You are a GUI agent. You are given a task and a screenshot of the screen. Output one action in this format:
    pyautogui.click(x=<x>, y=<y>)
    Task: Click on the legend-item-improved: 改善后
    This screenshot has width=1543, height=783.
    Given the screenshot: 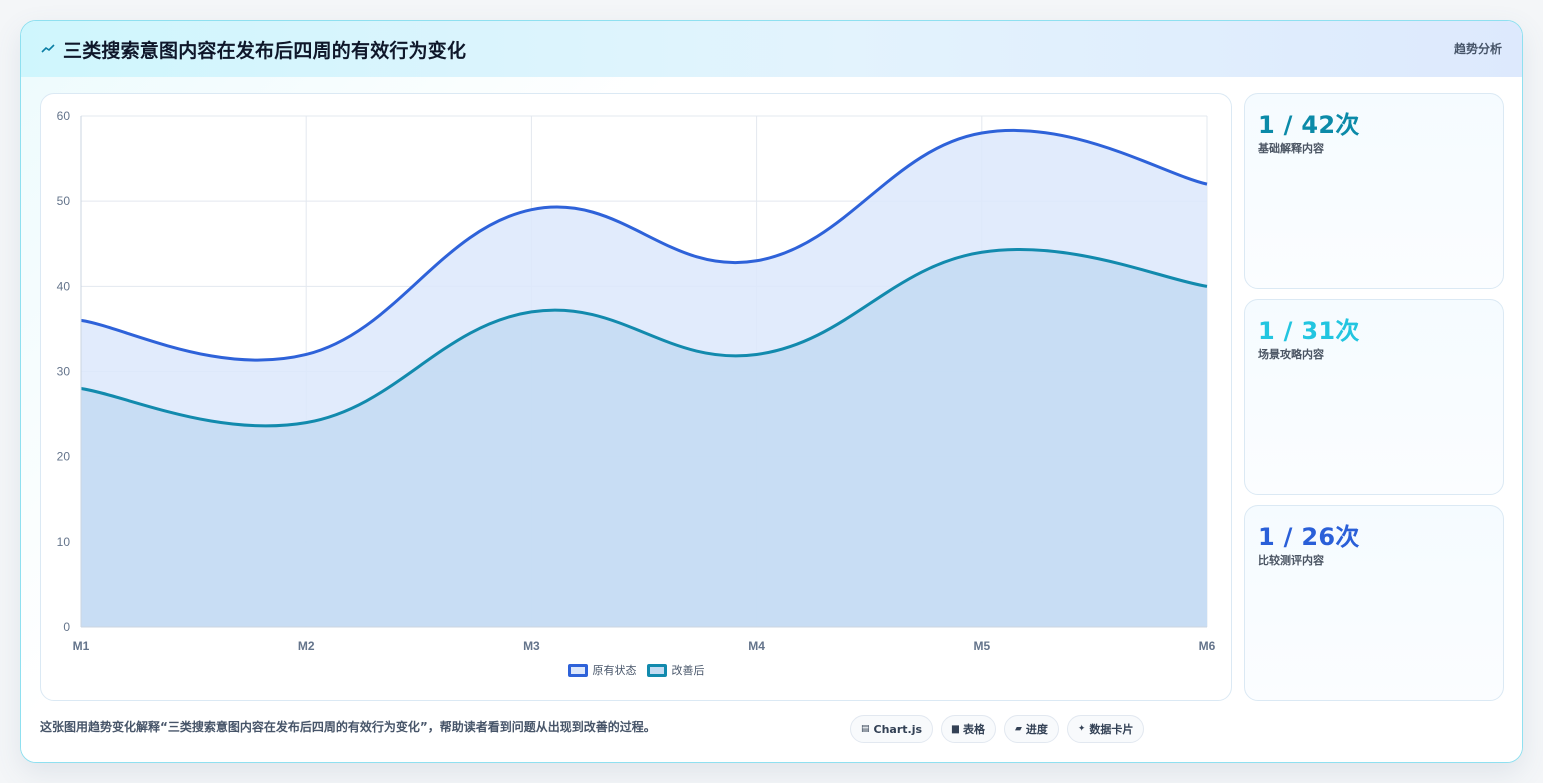 What is the action you would take?
    pyautogui.click(x=675, y=670)
    